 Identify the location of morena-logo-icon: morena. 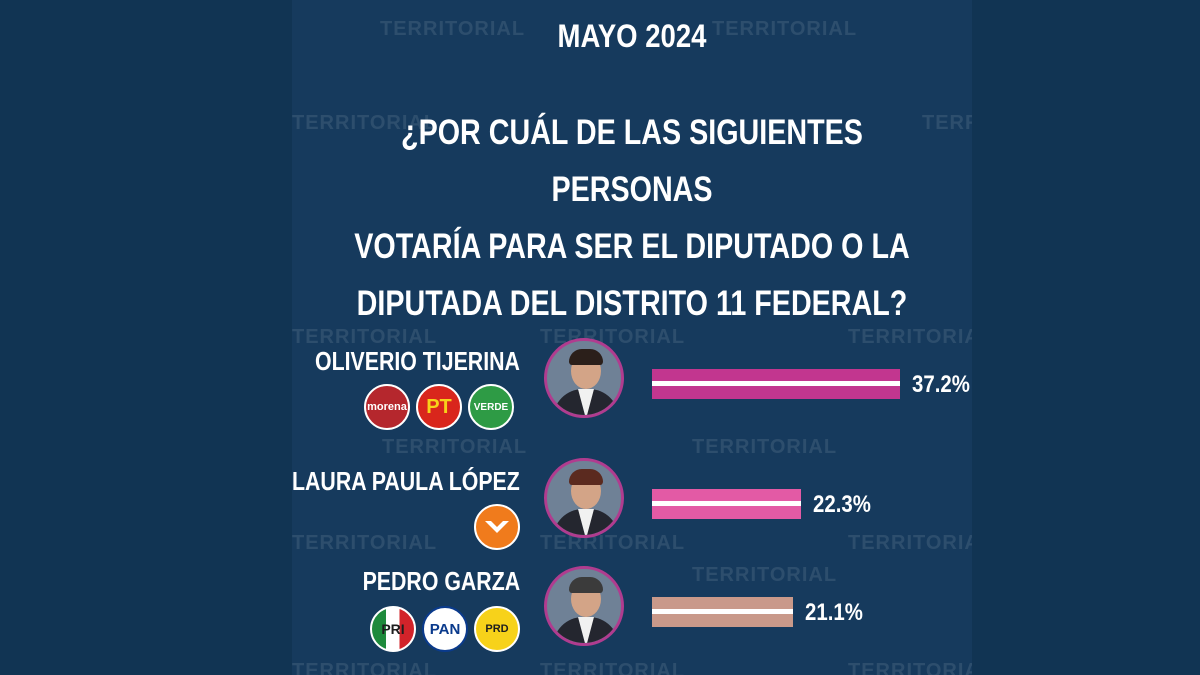
(387, 407).